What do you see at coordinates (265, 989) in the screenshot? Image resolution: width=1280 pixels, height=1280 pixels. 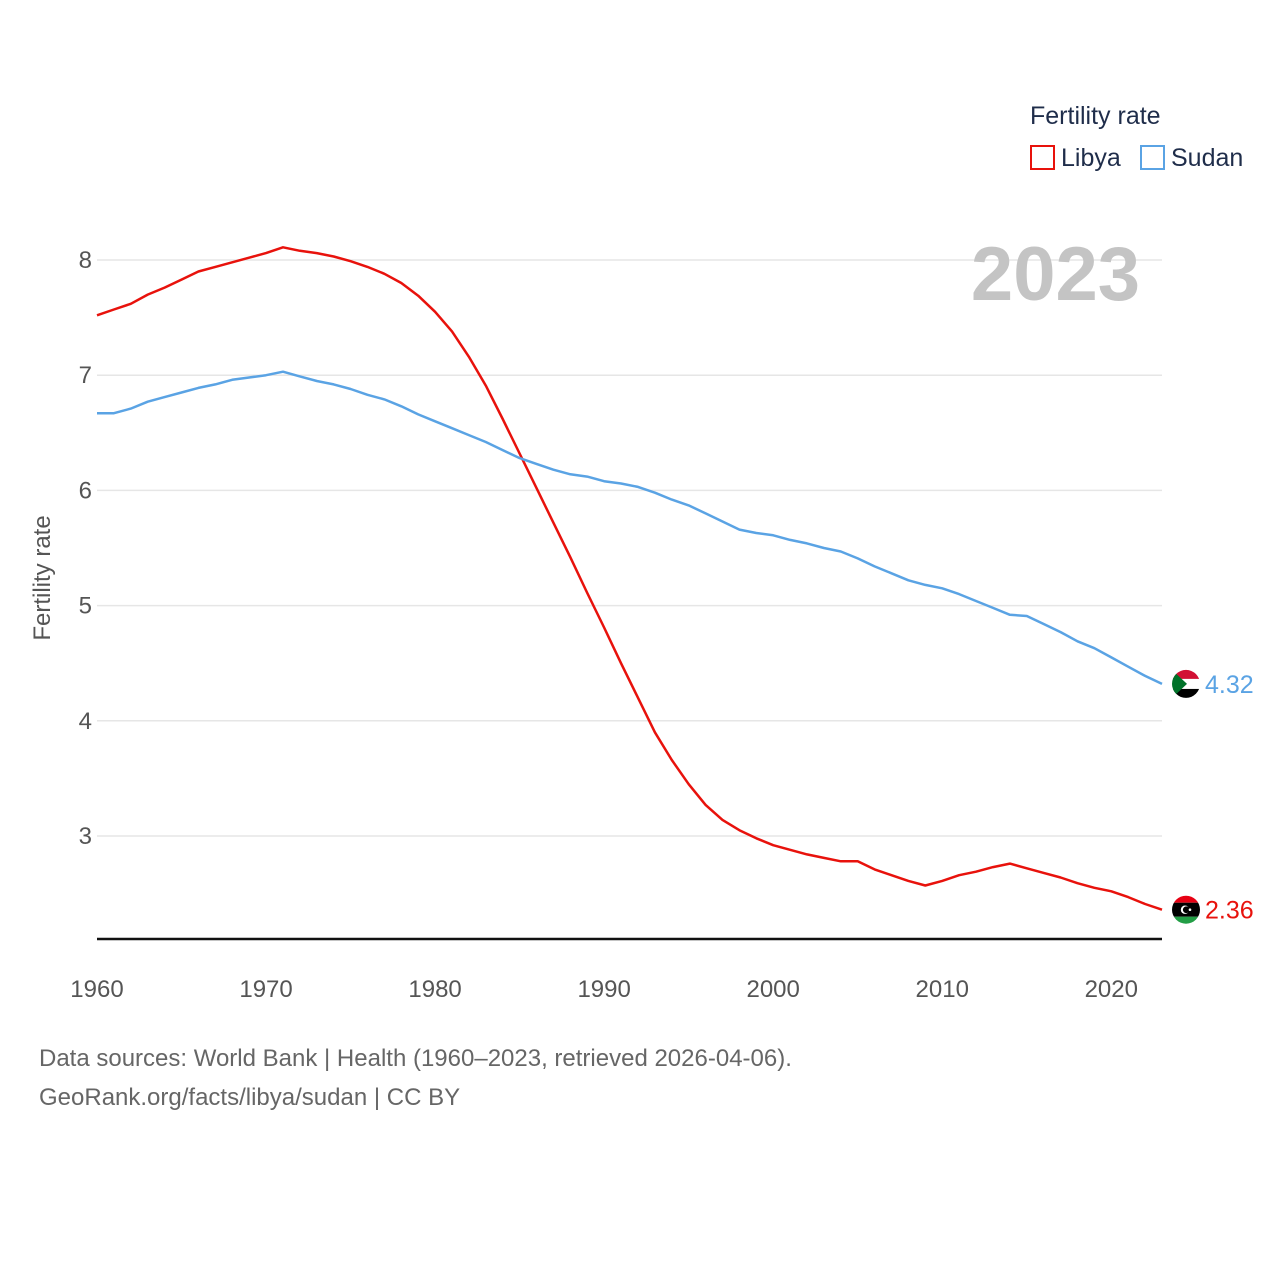 I see `x-tick-label-1970: 1970` at bounding box center [265, 989].